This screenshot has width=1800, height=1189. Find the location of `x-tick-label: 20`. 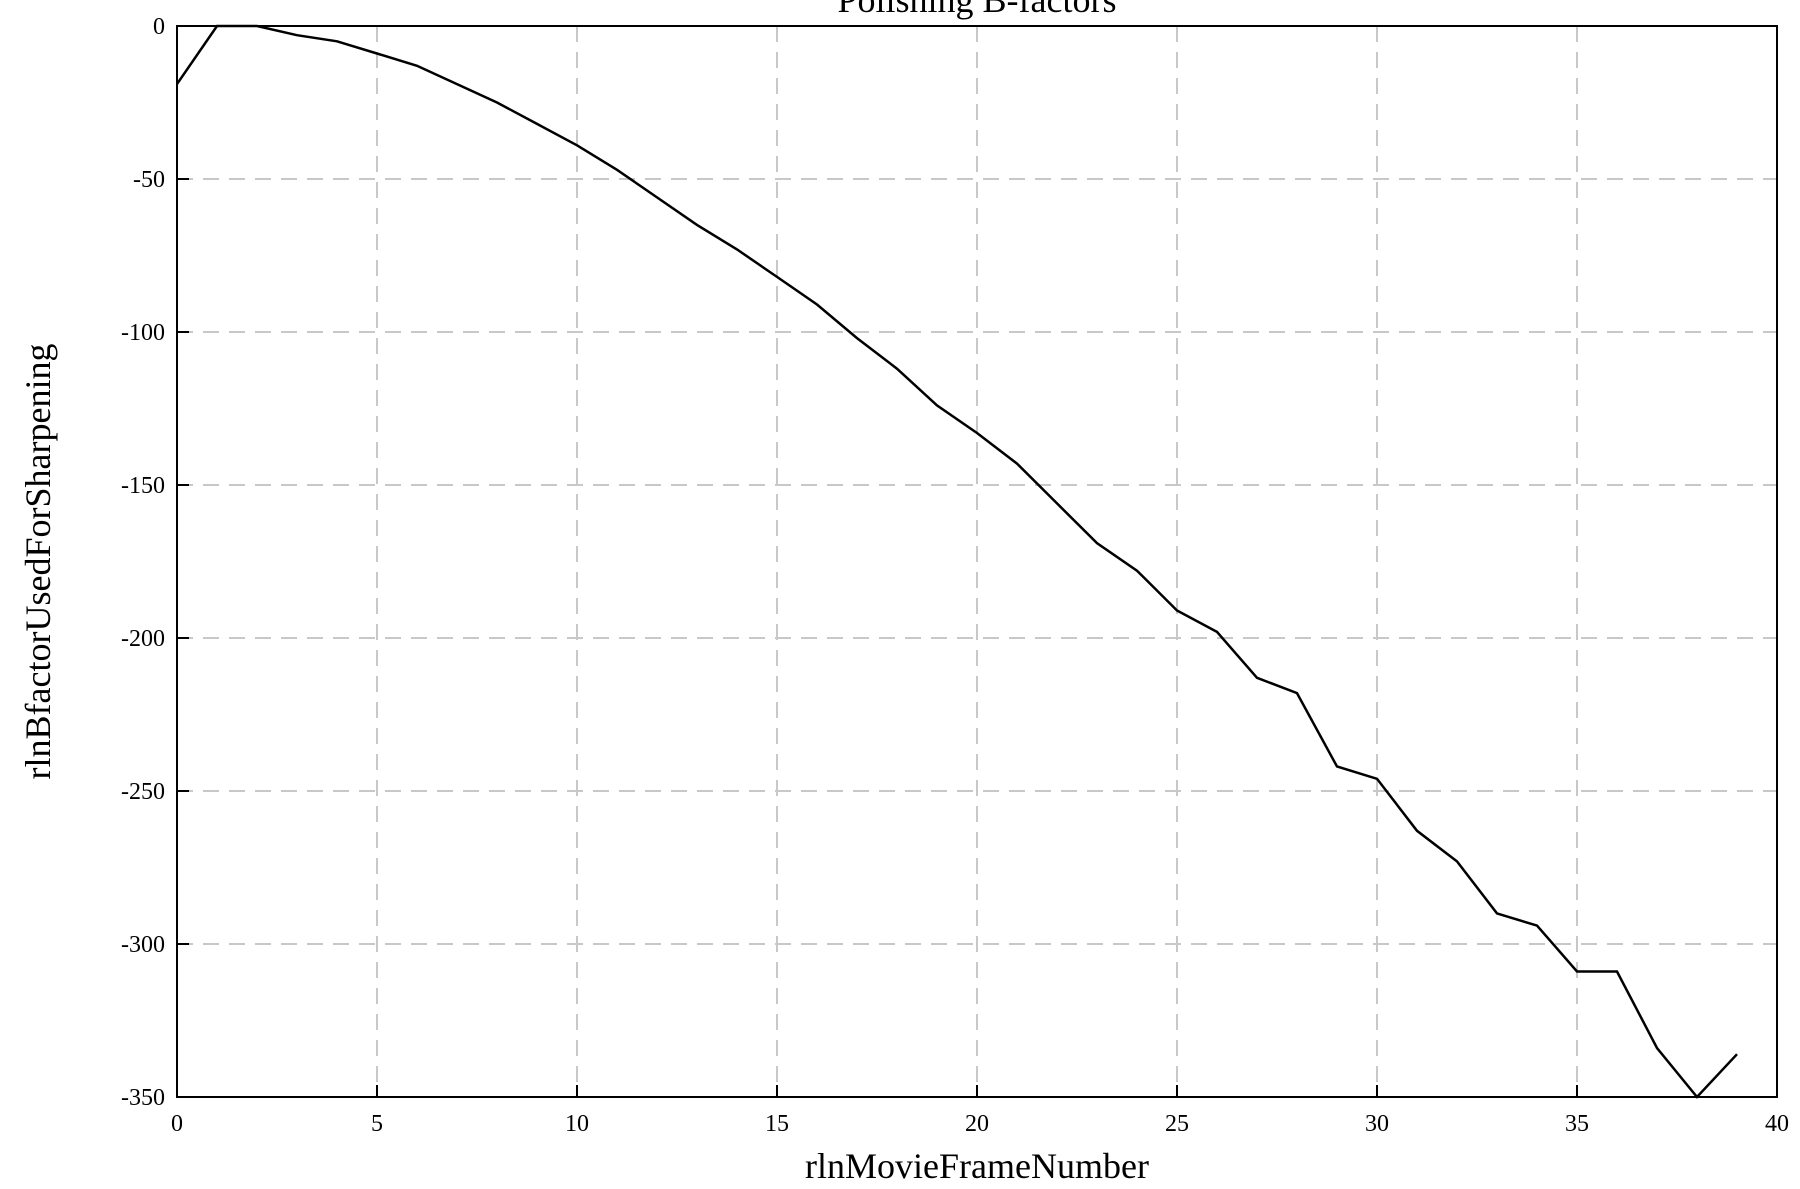

x-tick-label: 20 is located at coordinates (977, 1124).